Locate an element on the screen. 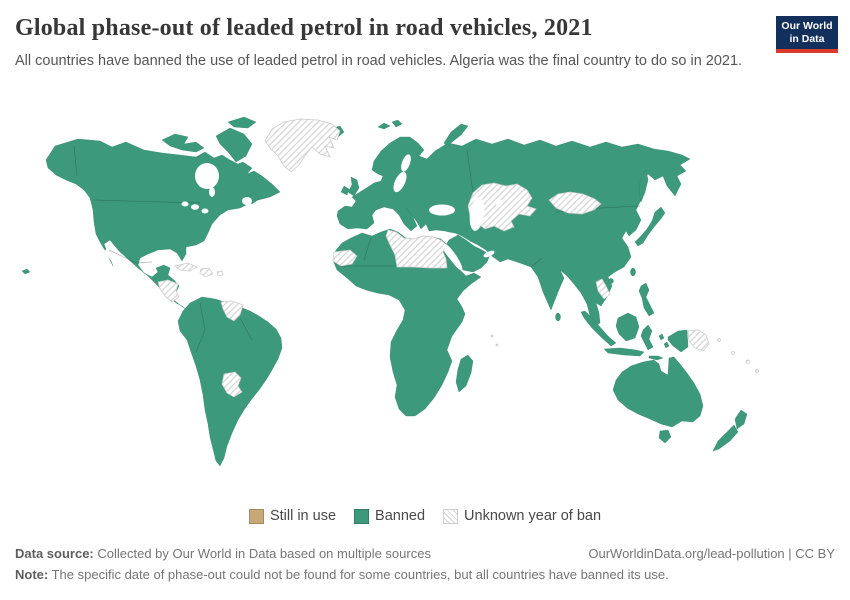  region-novaya-zemlya is located at coordinates (456, 135).